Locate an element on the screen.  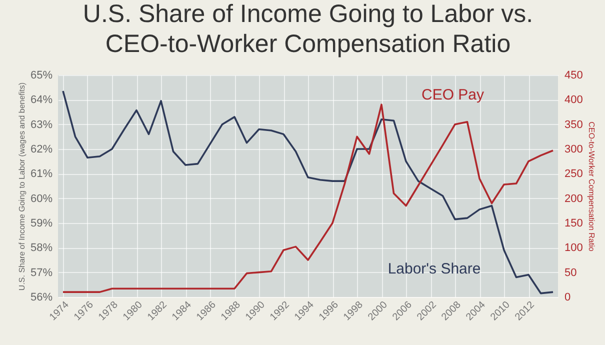
y-tick-label: 64% is located at coordinates (41, 100).